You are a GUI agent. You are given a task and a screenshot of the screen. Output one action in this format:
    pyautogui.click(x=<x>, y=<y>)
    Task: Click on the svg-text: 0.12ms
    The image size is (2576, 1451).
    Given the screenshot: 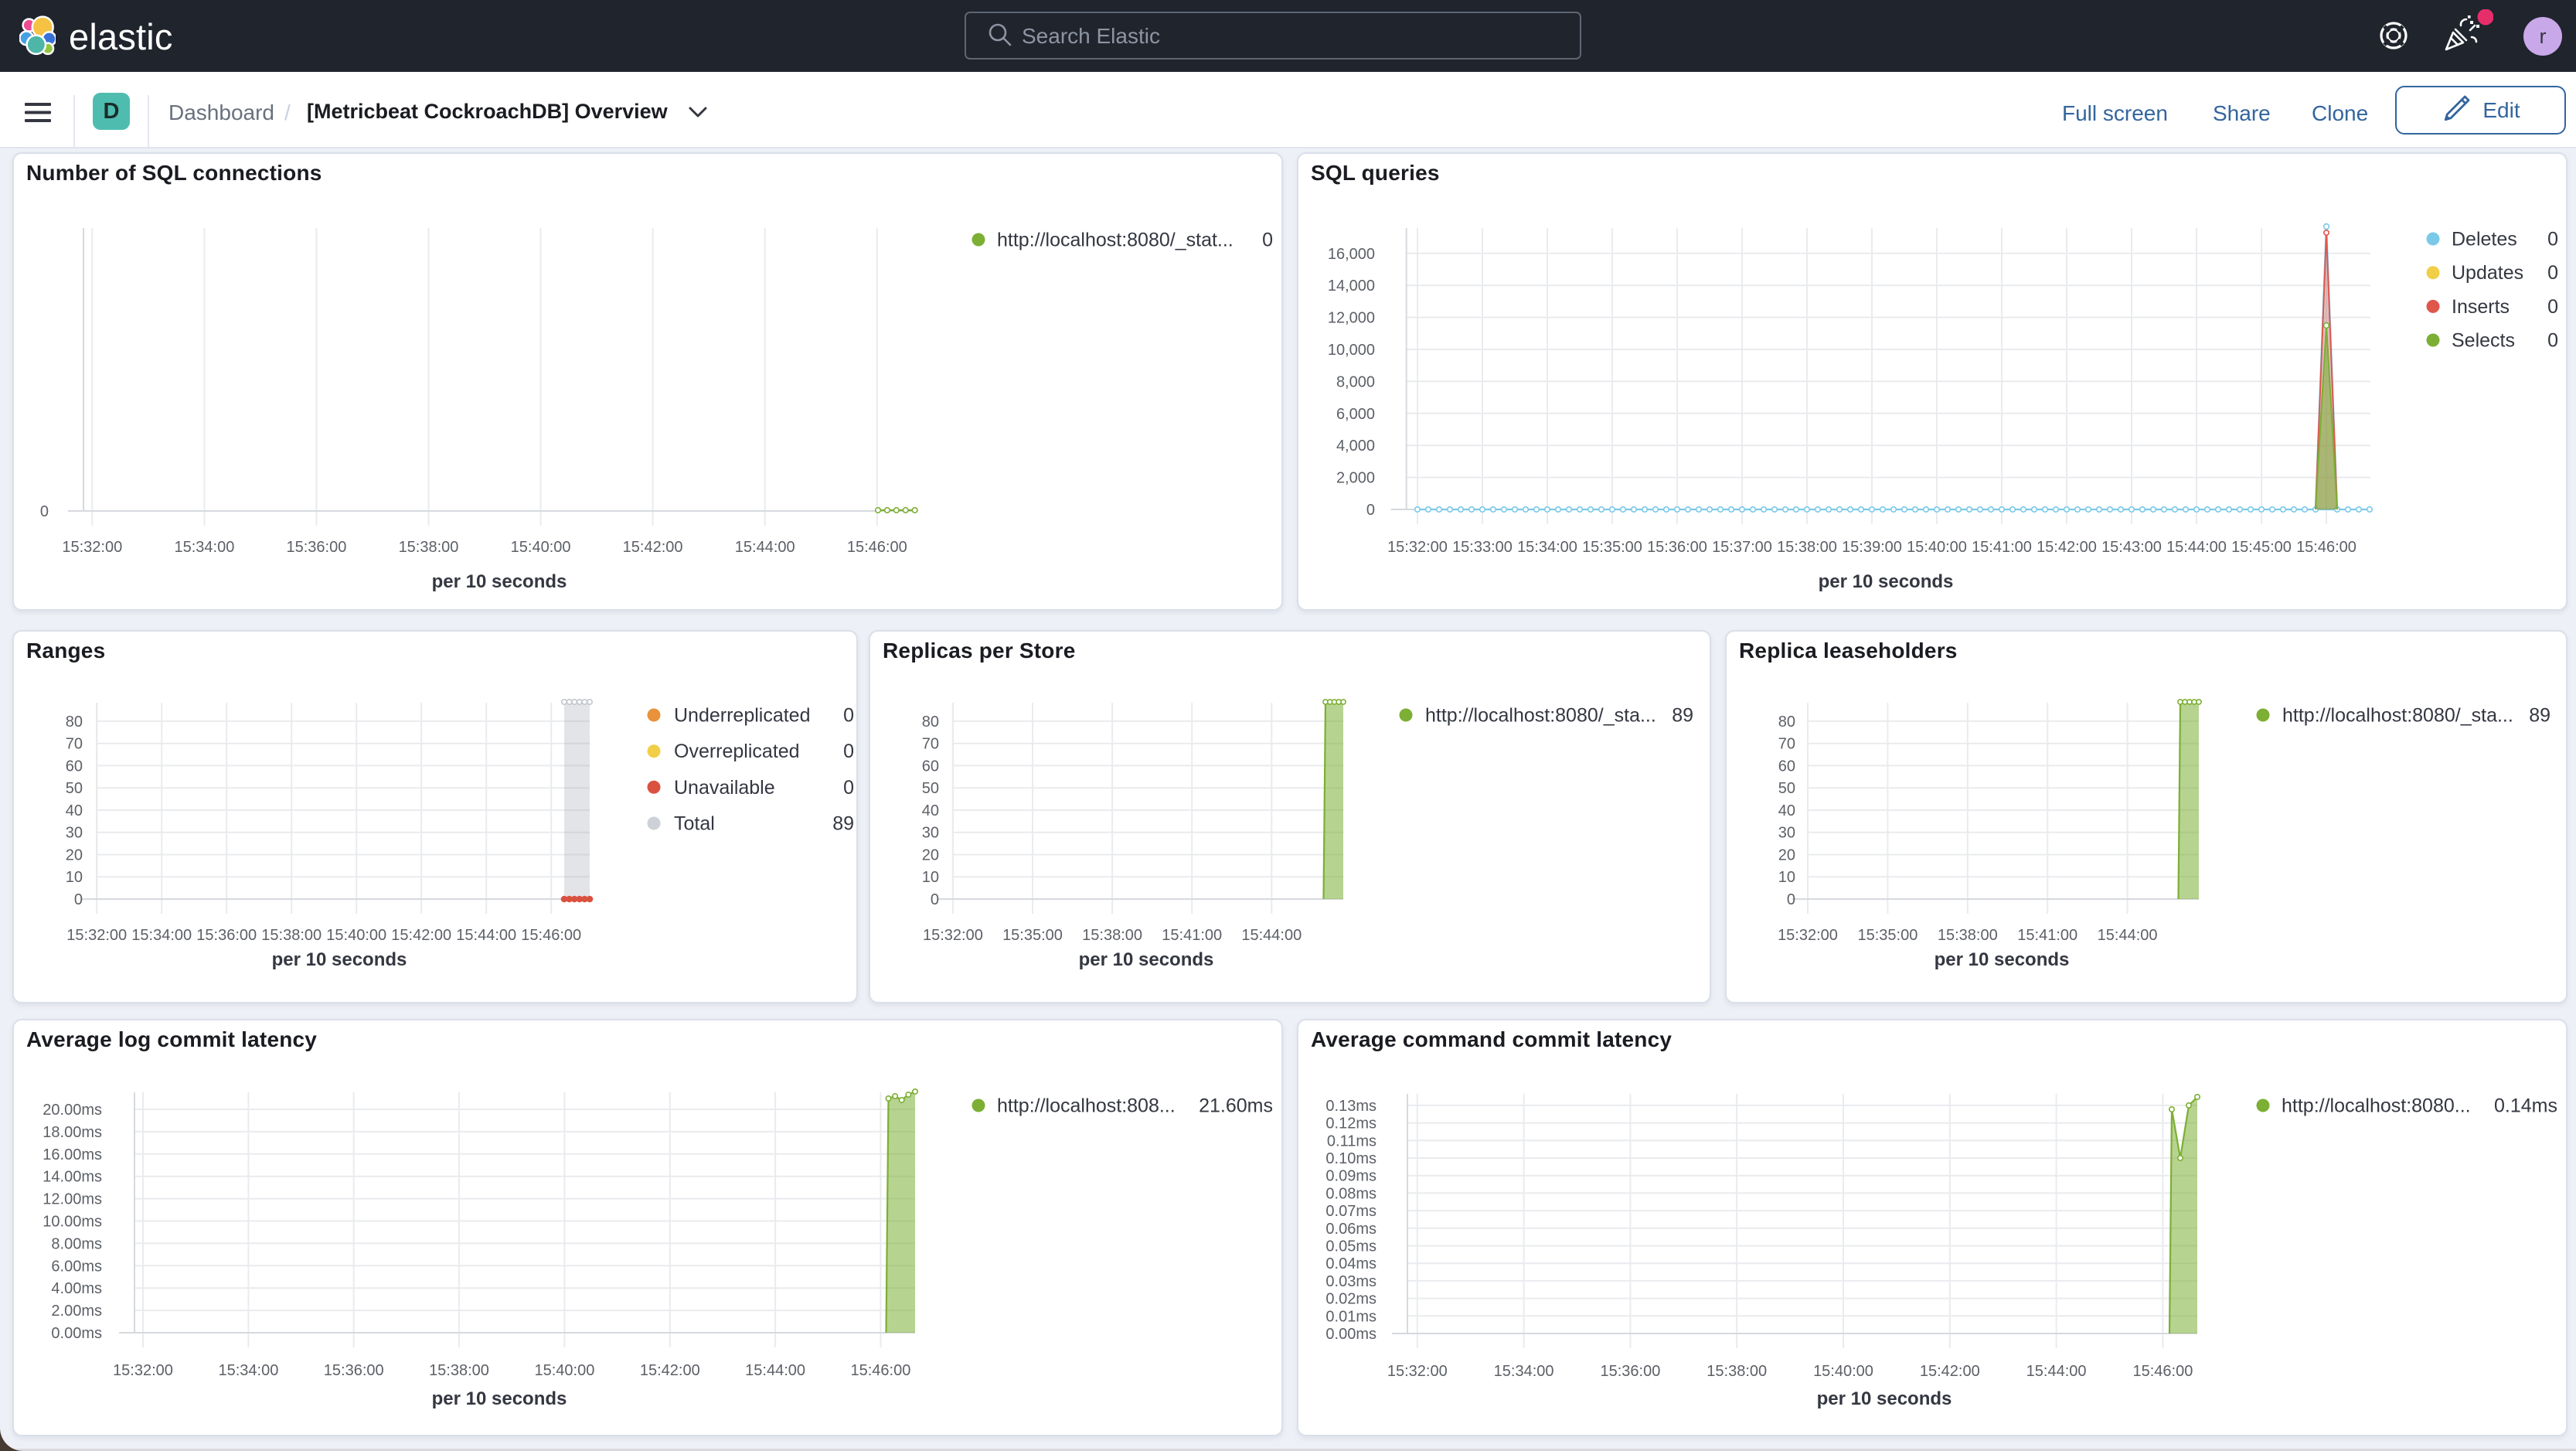 What is the action you would take?
    pyautogui.click(x=1350, y=1124)
    